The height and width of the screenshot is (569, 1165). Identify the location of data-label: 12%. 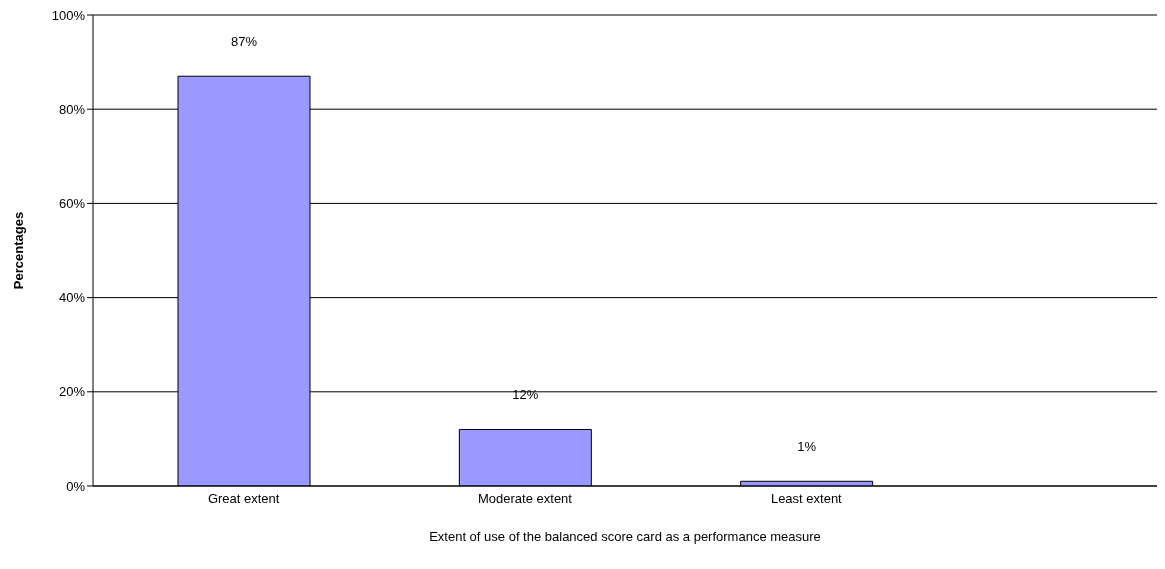
(525, 395).